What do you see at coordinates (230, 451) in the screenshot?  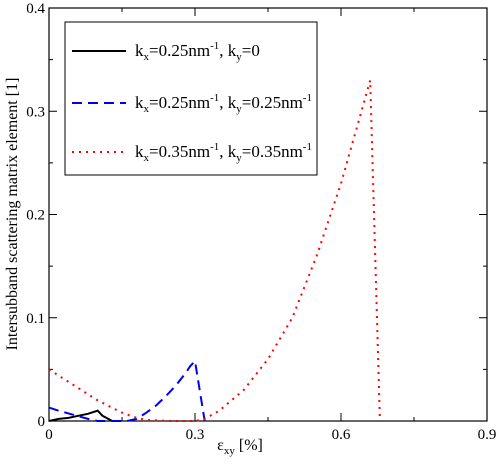 I see `x-axis-label-subscript: xy` at bounding box center [230, 451].